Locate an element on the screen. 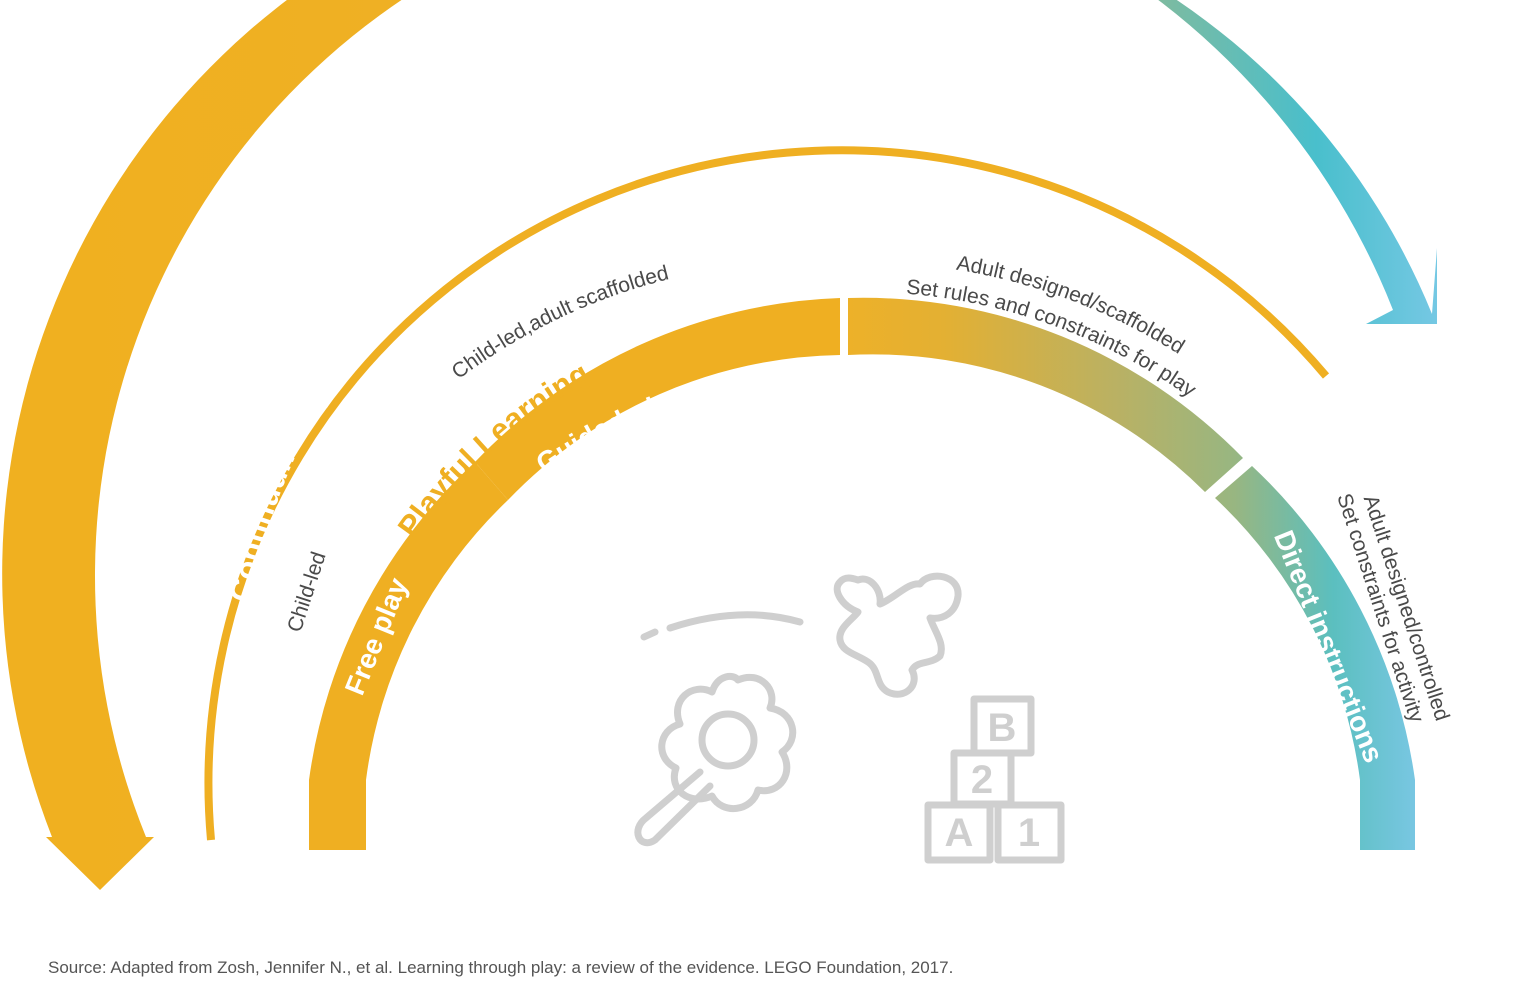 The image size is (1532, 990). segment-guided-play is located at coordinates (657, 399).